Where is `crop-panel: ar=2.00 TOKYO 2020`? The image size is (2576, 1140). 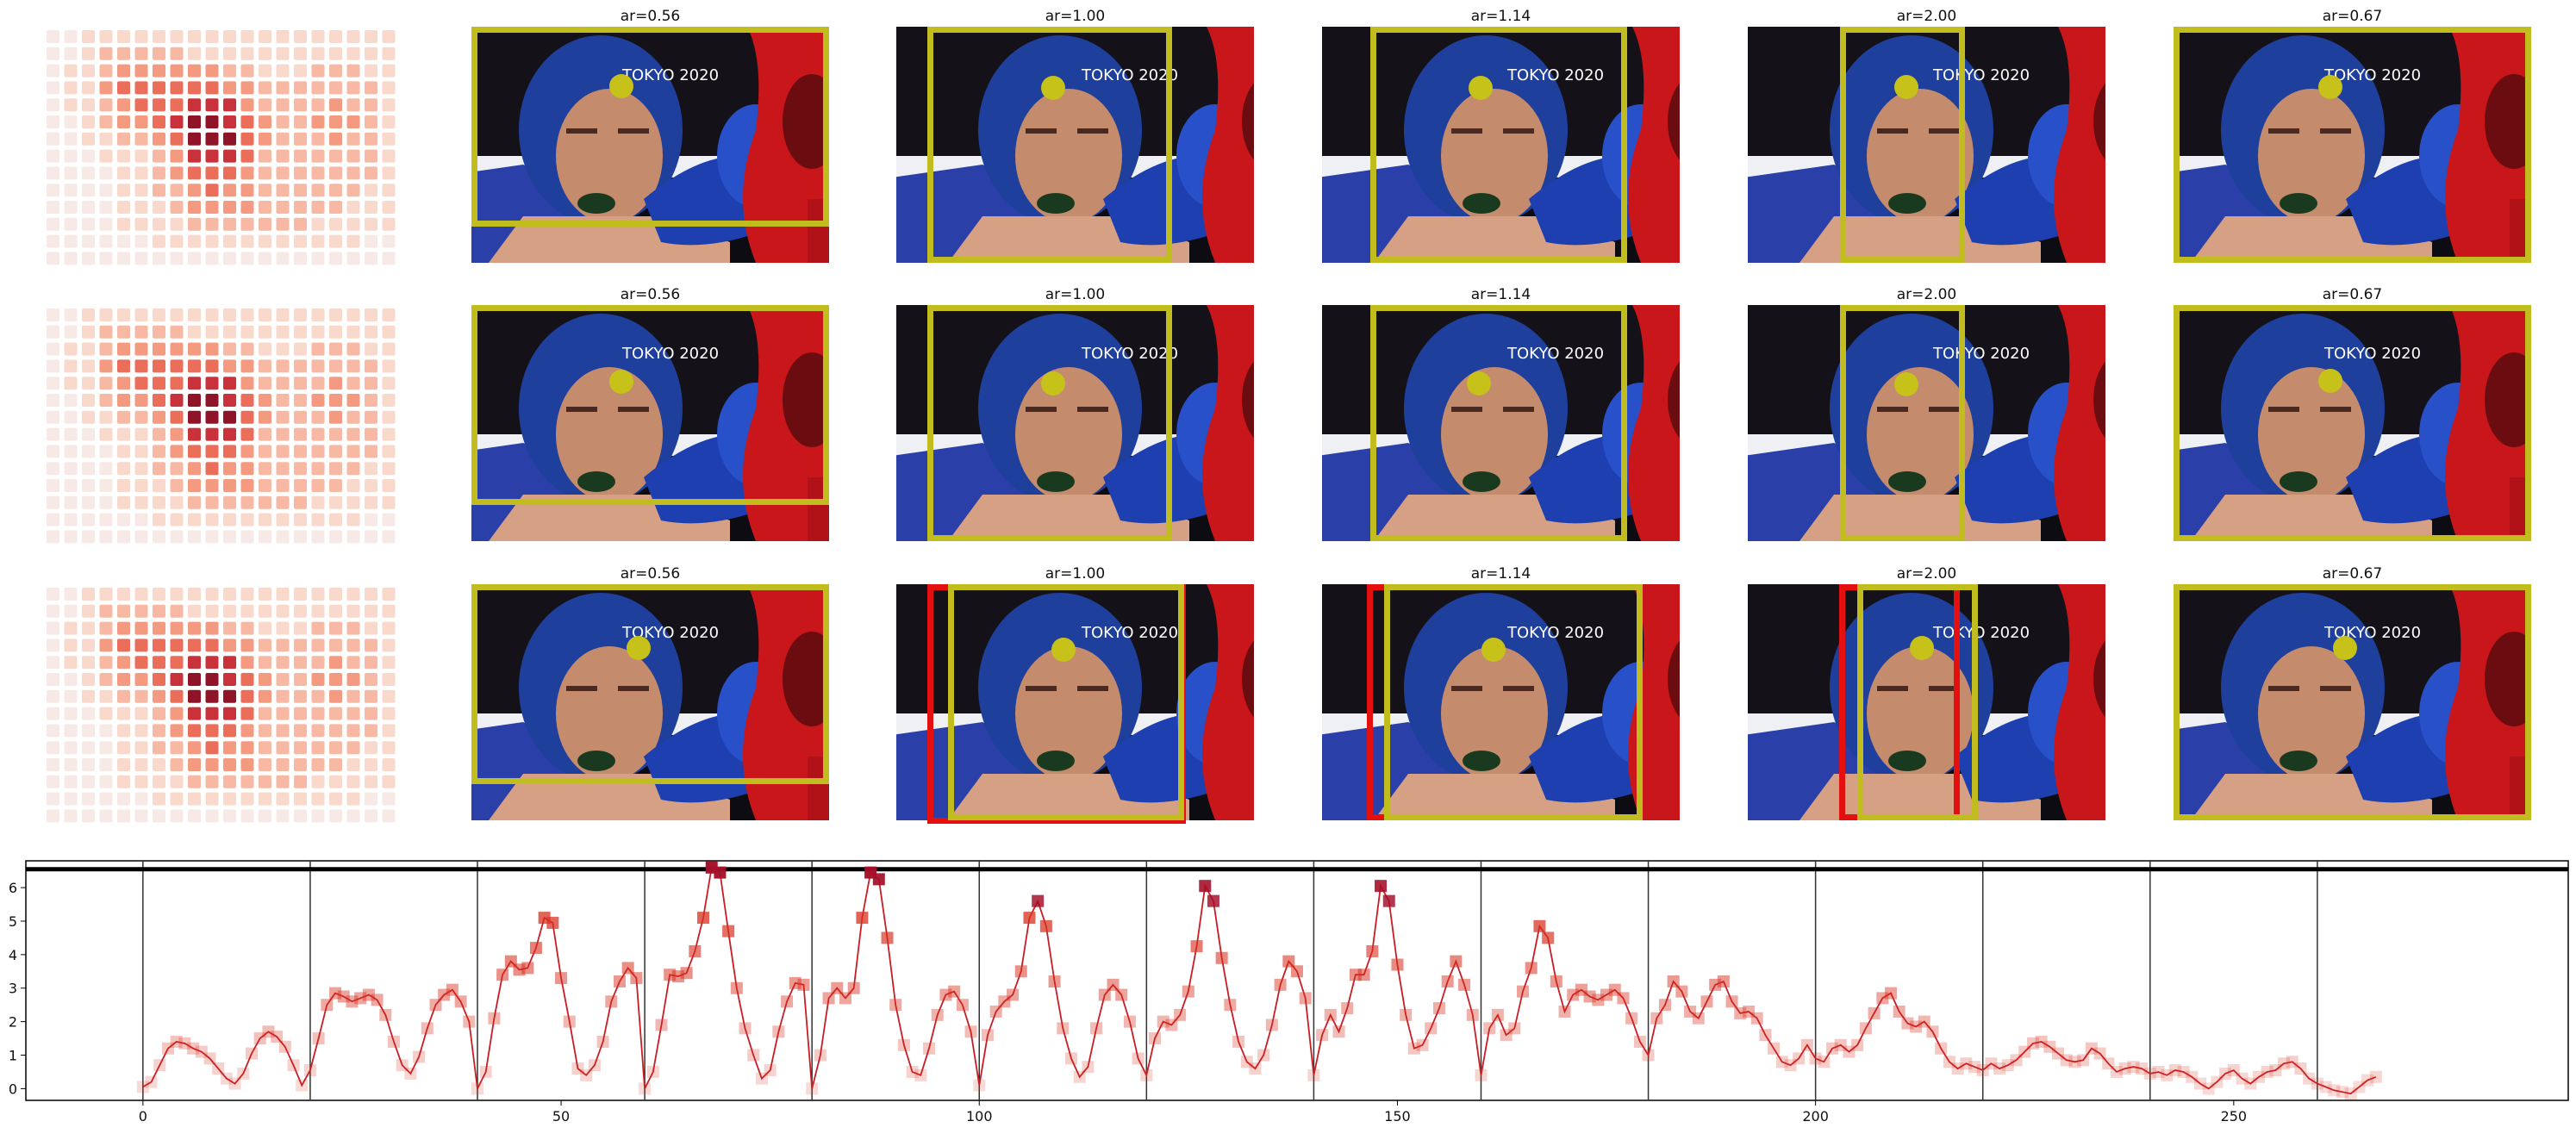
crop-panel: ar=2.00 TOKYO 2020 is located at coordinates (1926, 692).